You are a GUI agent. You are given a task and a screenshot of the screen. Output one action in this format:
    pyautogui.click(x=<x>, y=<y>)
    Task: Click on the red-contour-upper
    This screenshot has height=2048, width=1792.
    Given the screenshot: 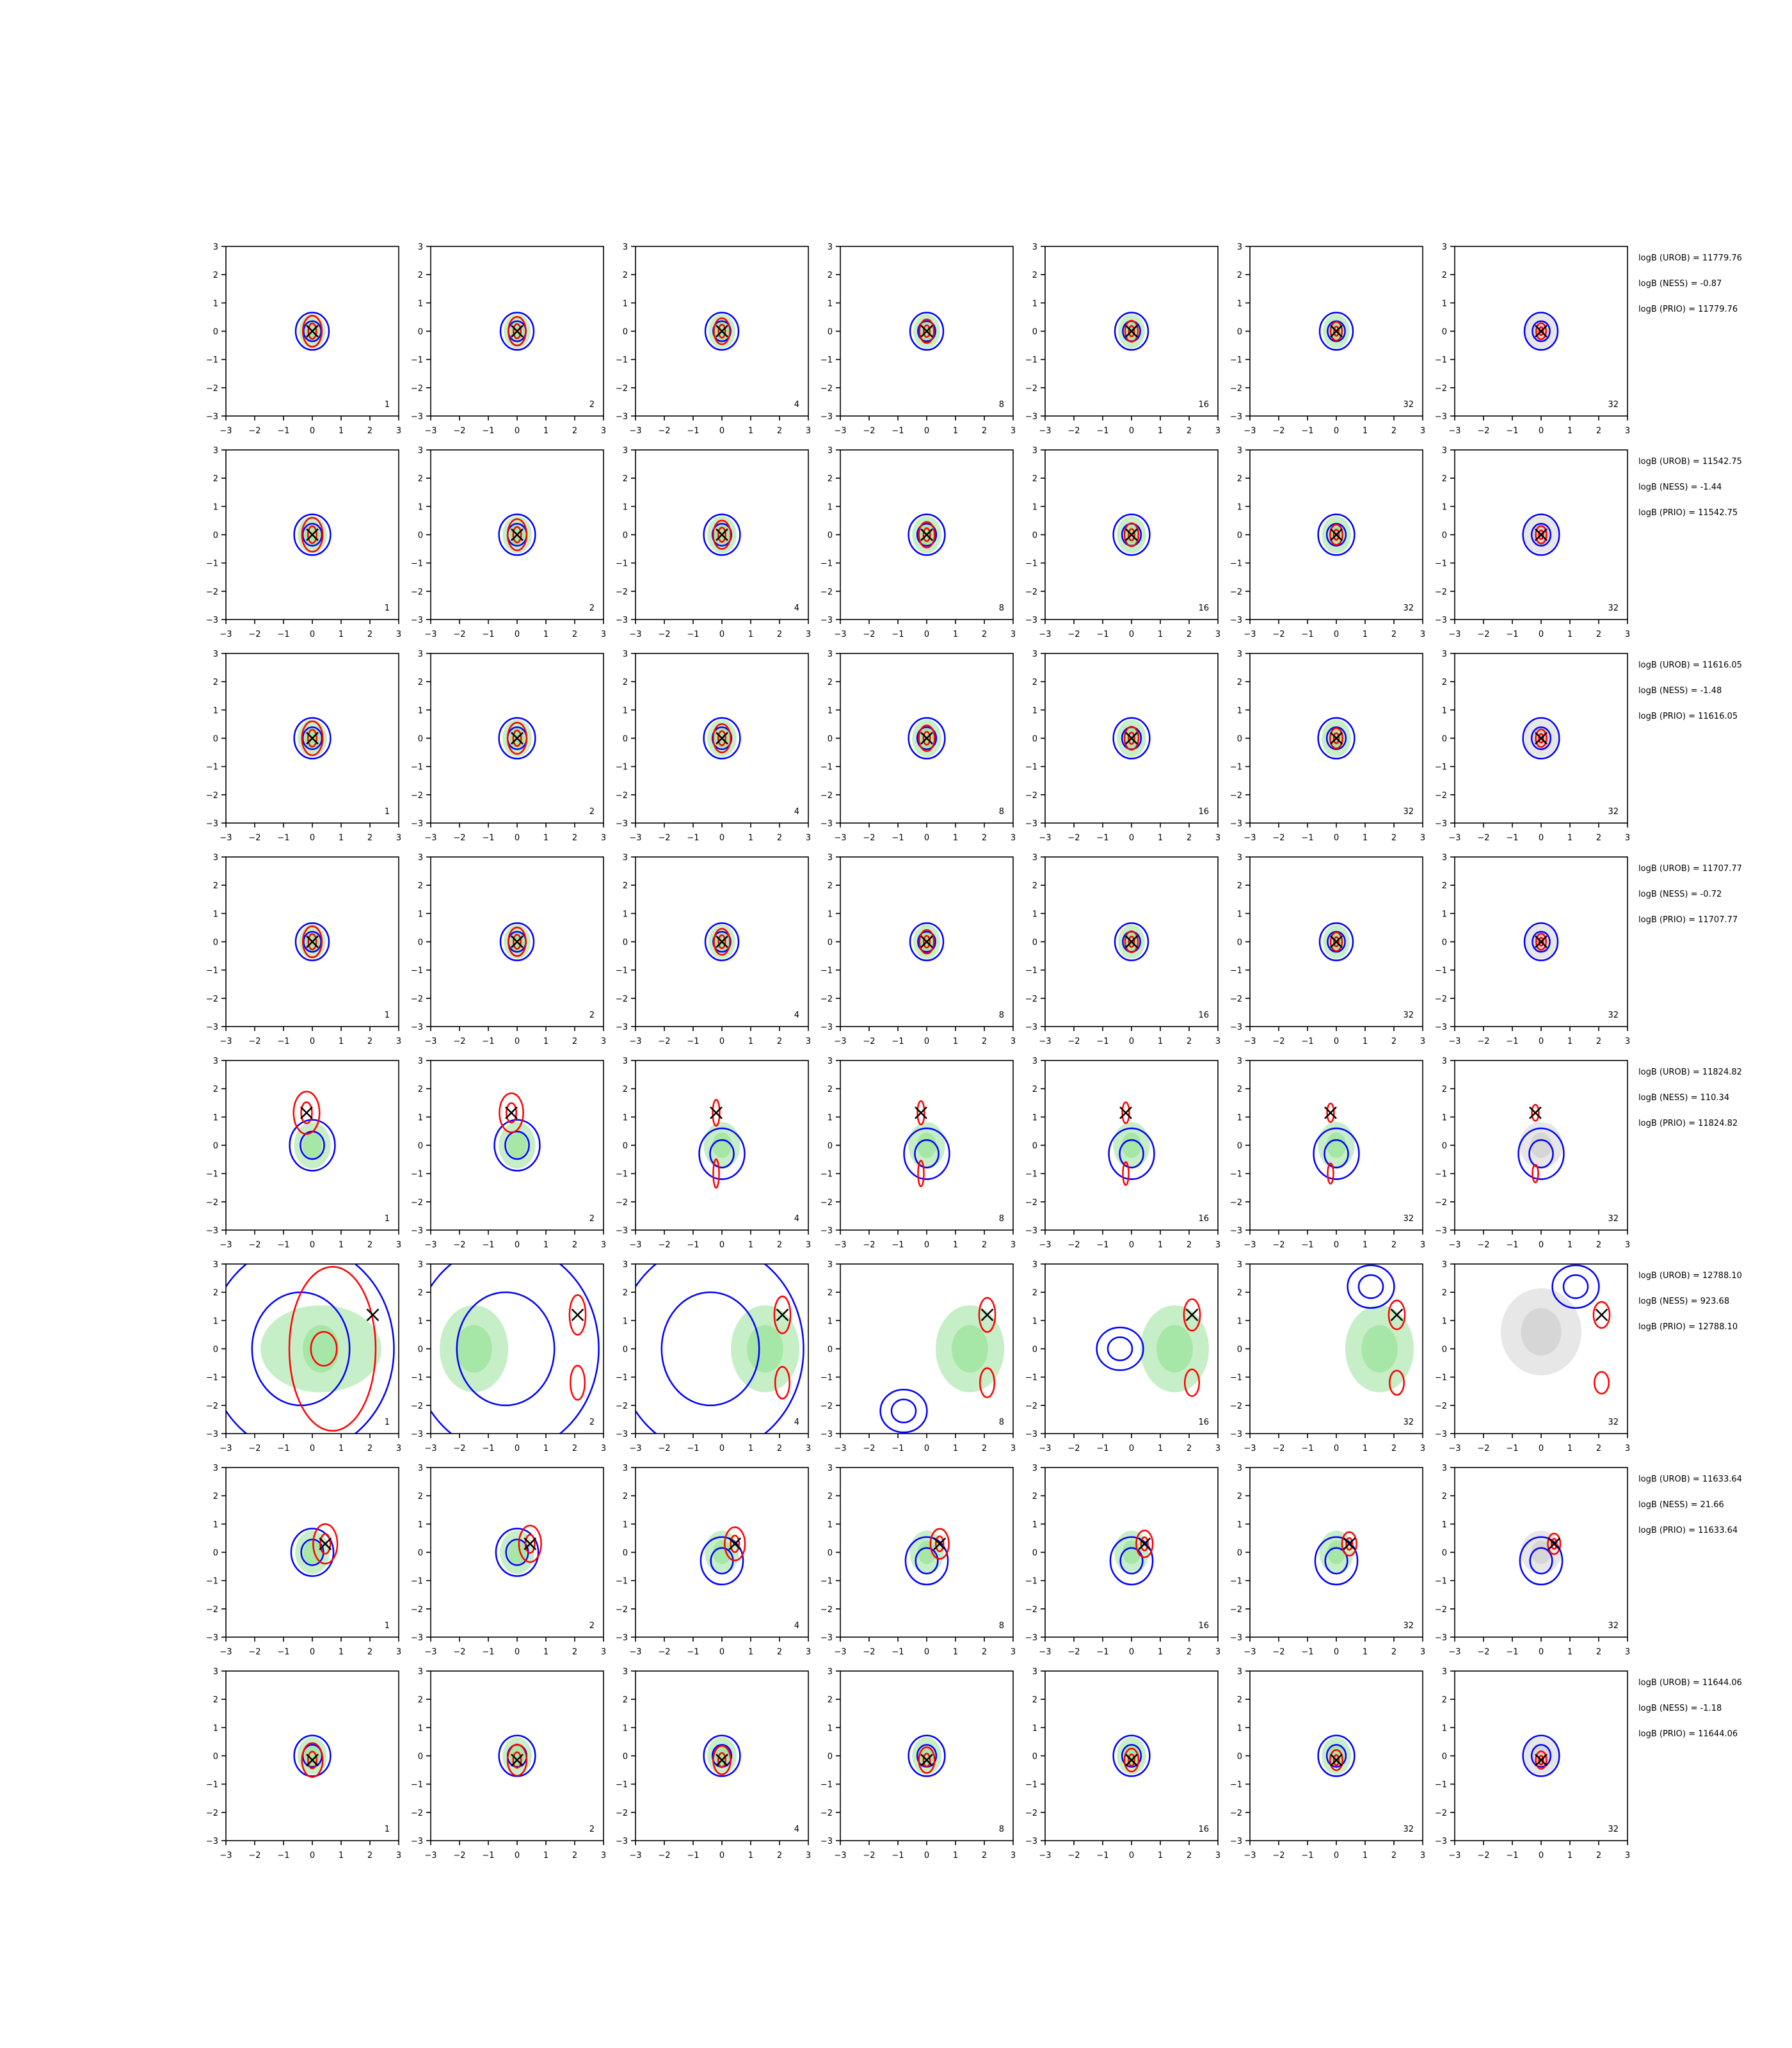 What is the action you would take?
    pyautogui.click(x=716, y=1113)
    